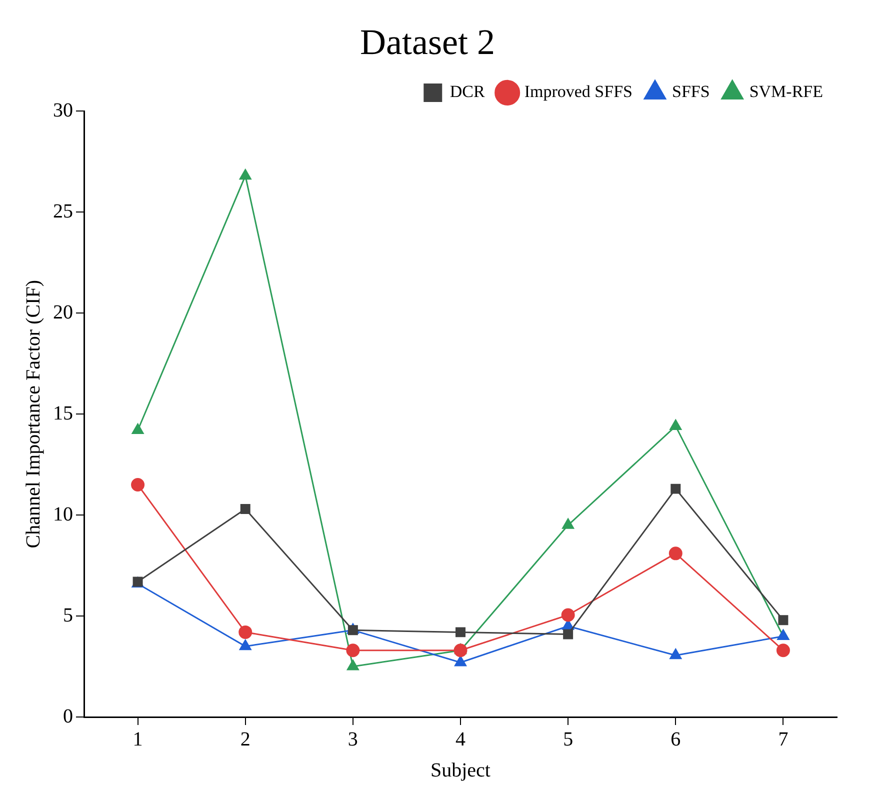 Image resolution: width=875 pixels, height=800 pixels. What do you see at coordinates (68, 716) in the screenshot?
I see `y-tick-label: 0` at bounding box center [68, 716].